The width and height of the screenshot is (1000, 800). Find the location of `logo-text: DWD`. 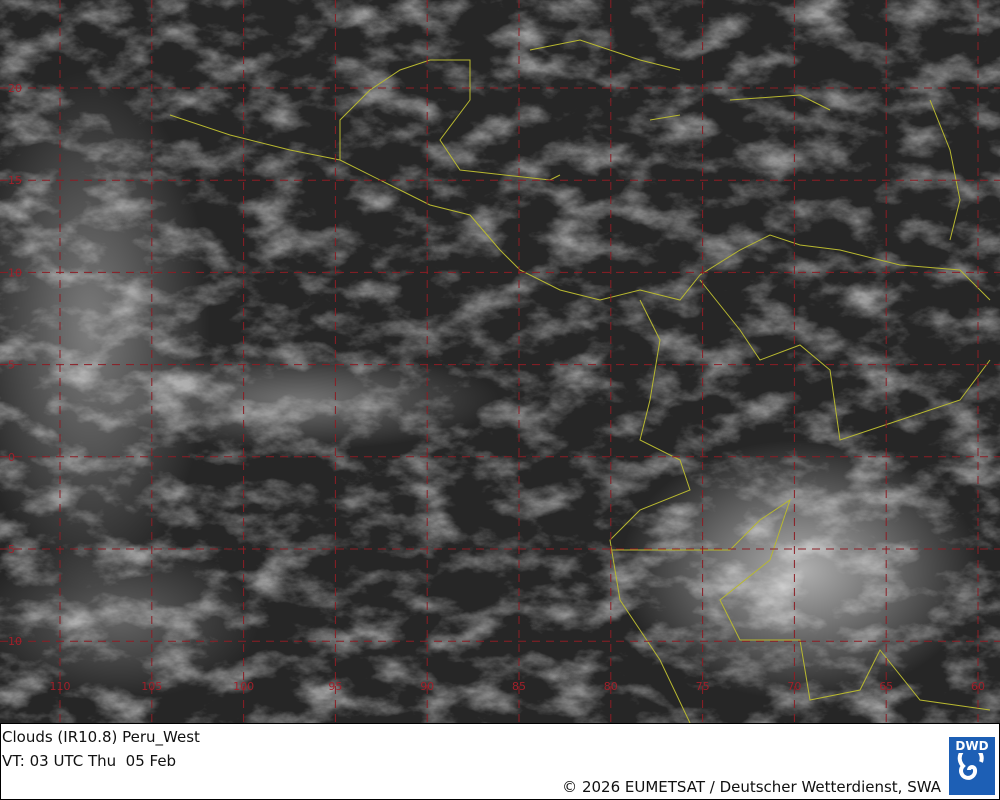

logo-text: DWD is located at coordinates (972, 746).